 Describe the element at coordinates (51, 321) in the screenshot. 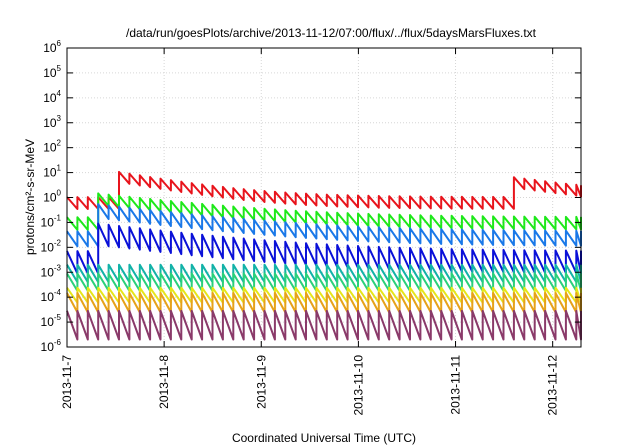

I see `y-tick-label: 10⁻⁵` at that location.